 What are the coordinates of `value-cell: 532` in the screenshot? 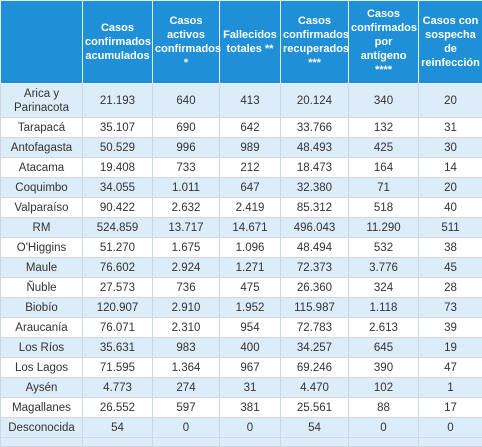 It's located at (384, 248).